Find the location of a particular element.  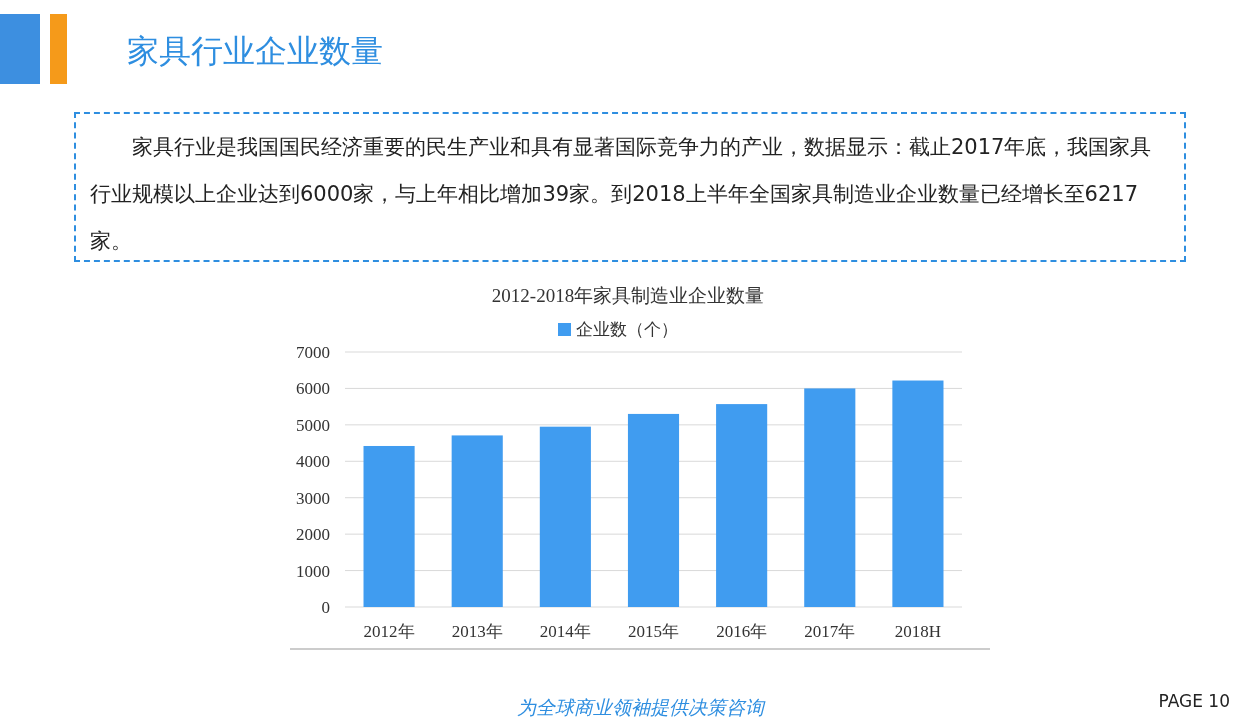

y-tick-label: 5000 is located at coordinates (313, 425).